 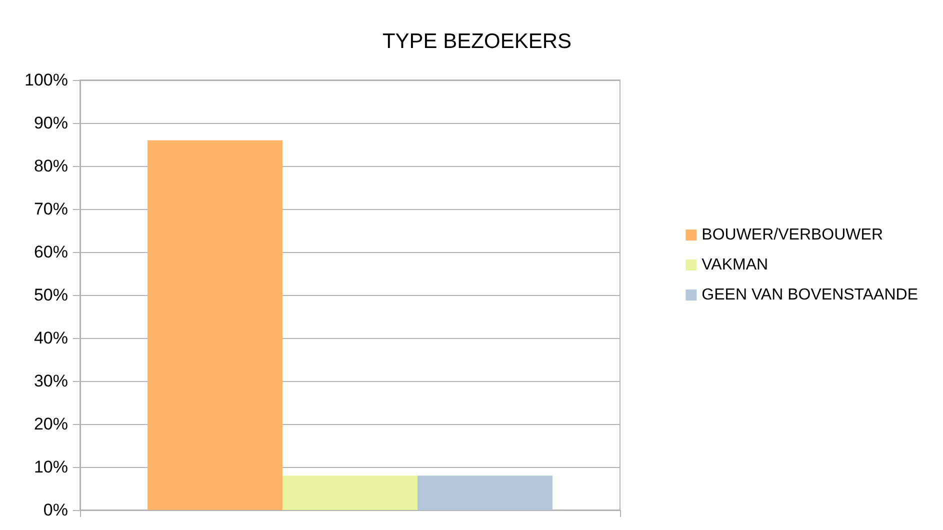 I want to click on legend-label: GEEN VAN BOVENSTAANDE, so click(x=810, y=295).